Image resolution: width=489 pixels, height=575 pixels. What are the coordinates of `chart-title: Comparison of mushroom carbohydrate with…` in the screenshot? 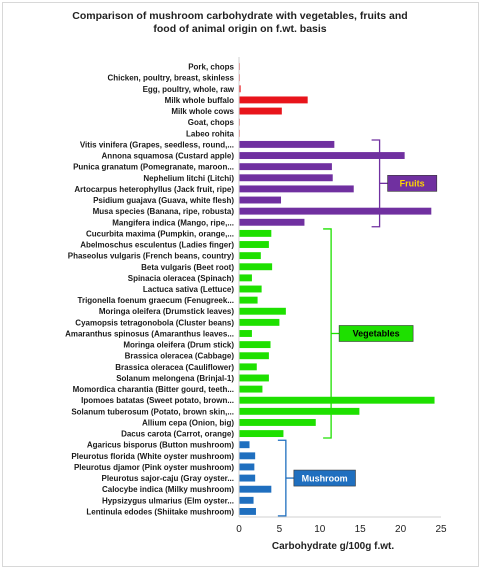 It's located at (240, 22).